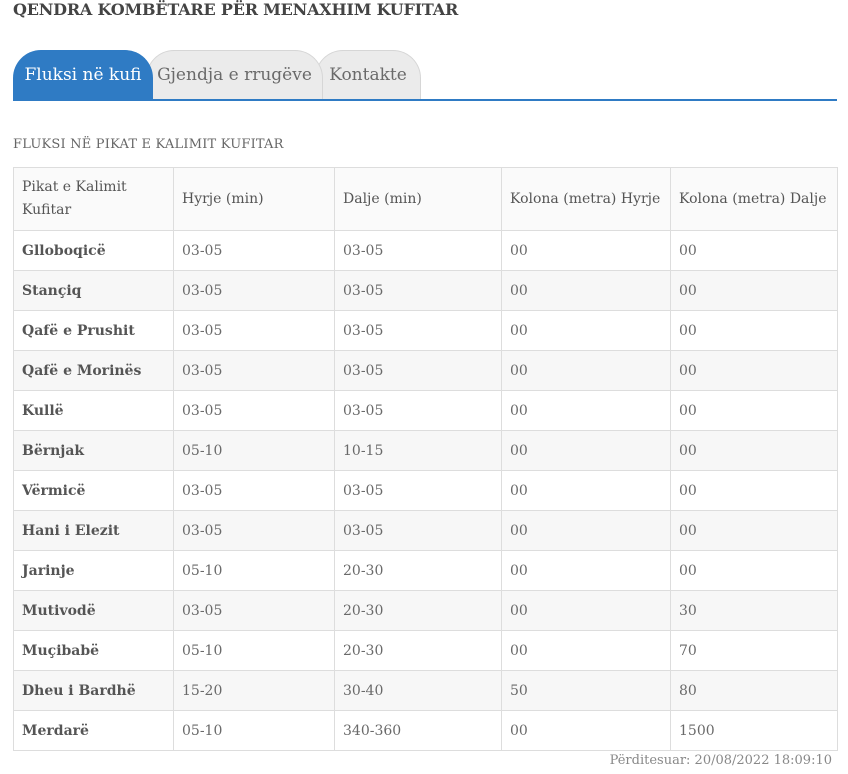  I want to click on table-row: Hani i Elezit 03-05 03-05 00 00, so click(425, 530).